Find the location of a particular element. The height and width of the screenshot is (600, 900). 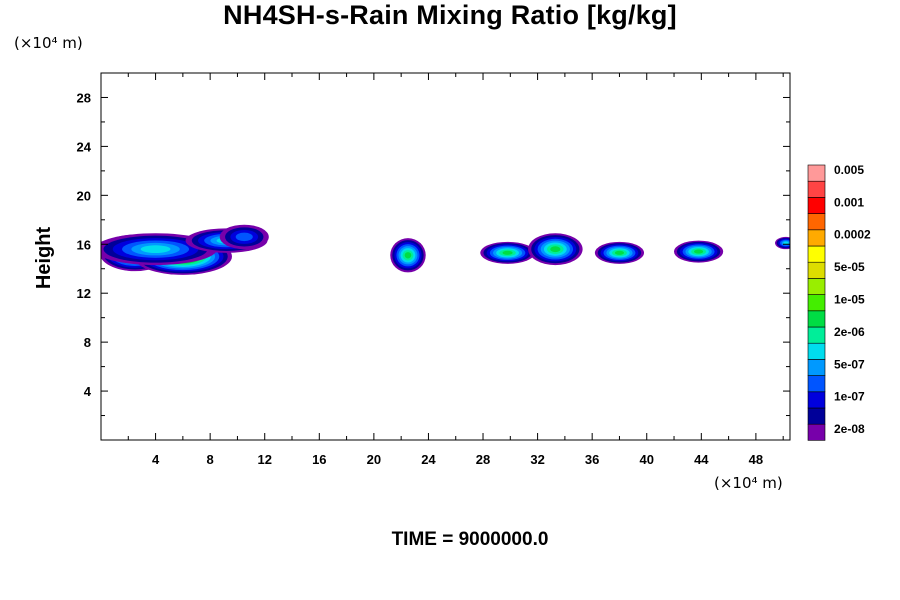

x-tick-label: 40 is located at coordinates (647, 459).